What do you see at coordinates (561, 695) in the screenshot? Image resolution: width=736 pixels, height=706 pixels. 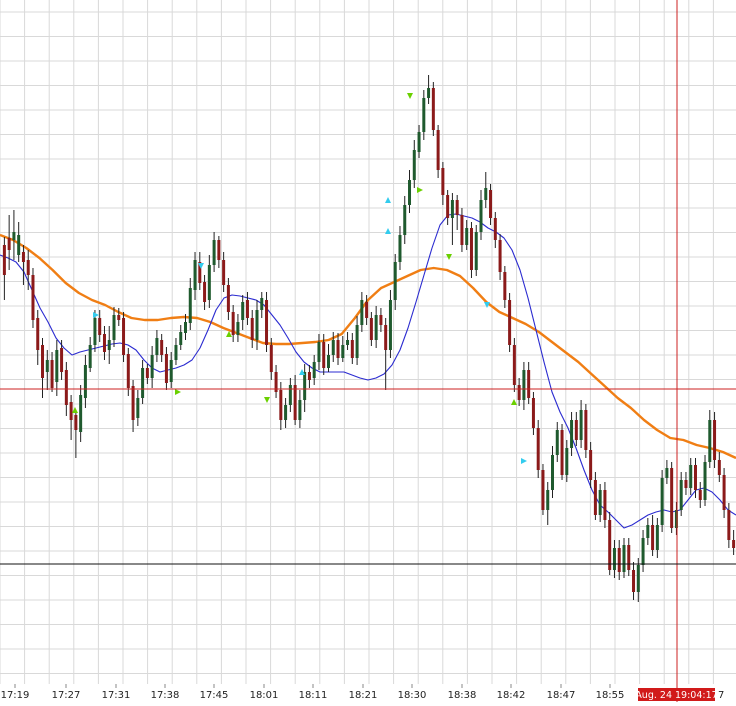 I see `axis-tick-label: 18:47` at bounding box center [561, 695].